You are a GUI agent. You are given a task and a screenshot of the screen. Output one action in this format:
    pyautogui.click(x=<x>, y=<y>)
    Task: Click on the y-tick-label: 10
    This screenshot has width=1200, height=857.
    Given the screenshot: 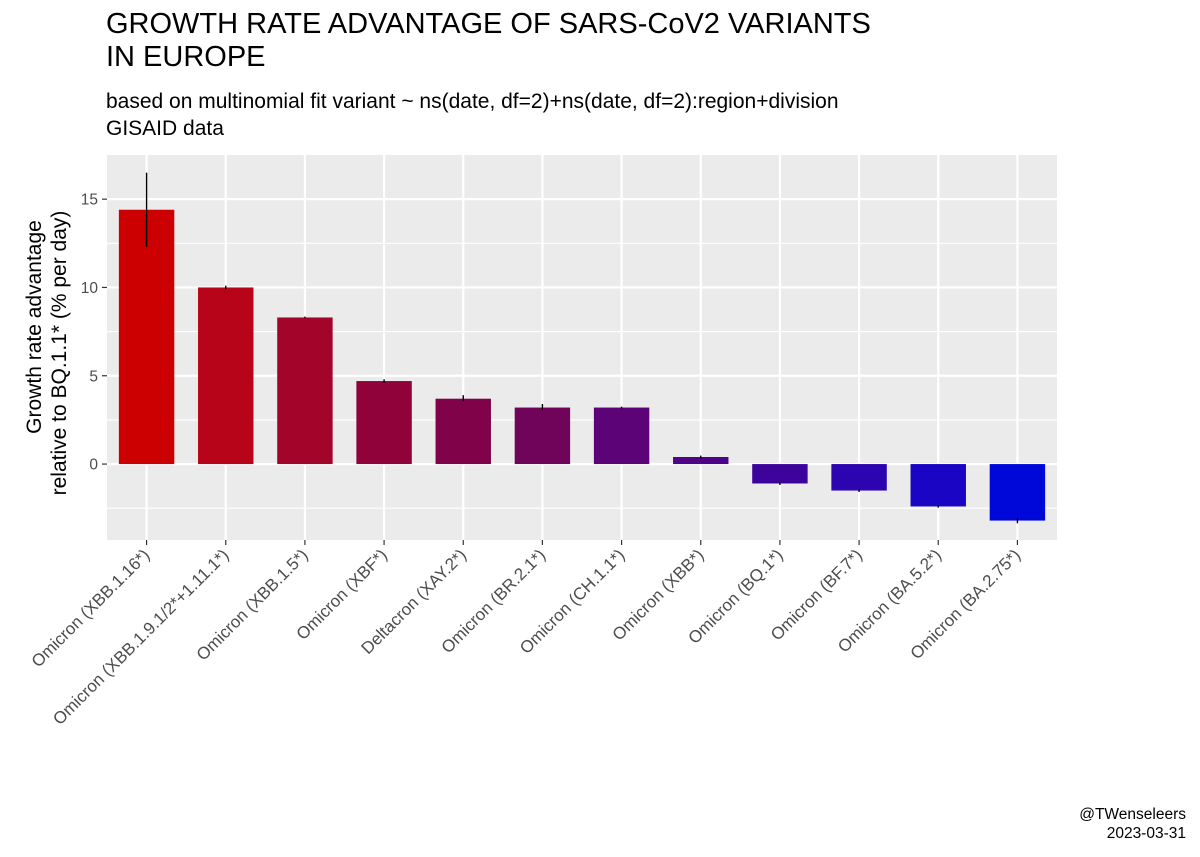 What is the action you would take?
    pyautogui.click(x=90, y=288)
    